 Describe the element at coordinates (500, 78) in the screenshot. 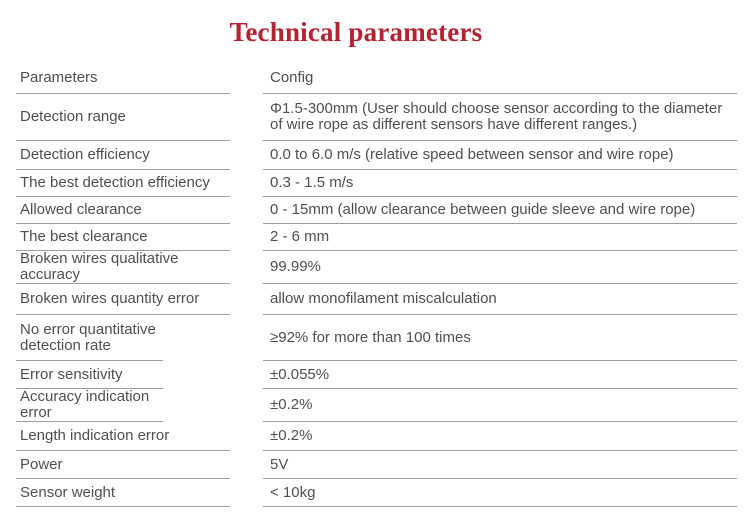

I see `config-header-cell: Config` at that location.